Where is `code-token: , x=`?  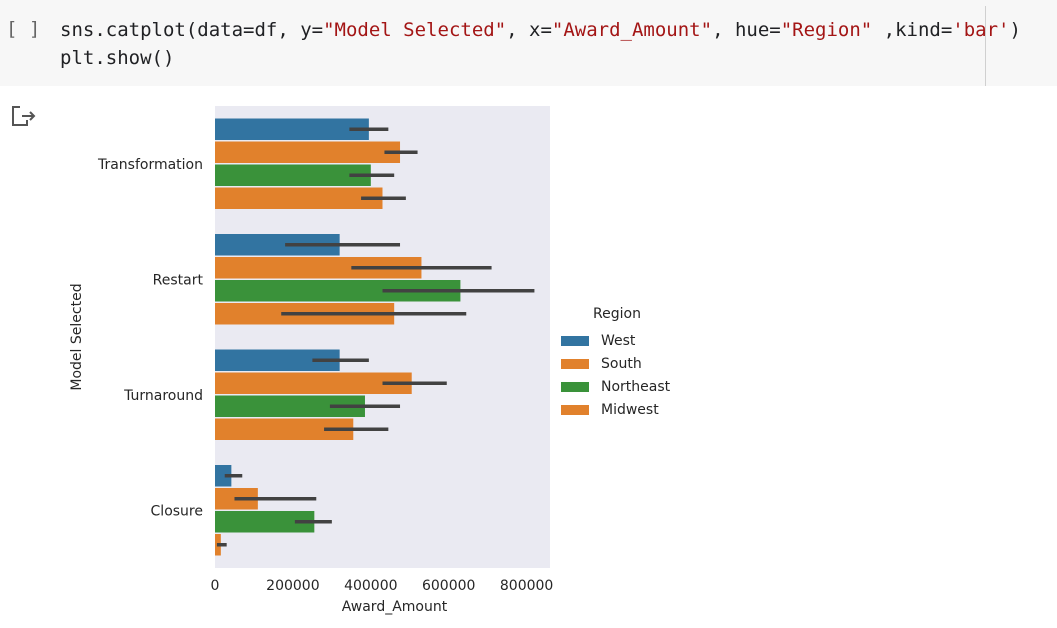
code-token: , x= is located at coordinates (529, 30).